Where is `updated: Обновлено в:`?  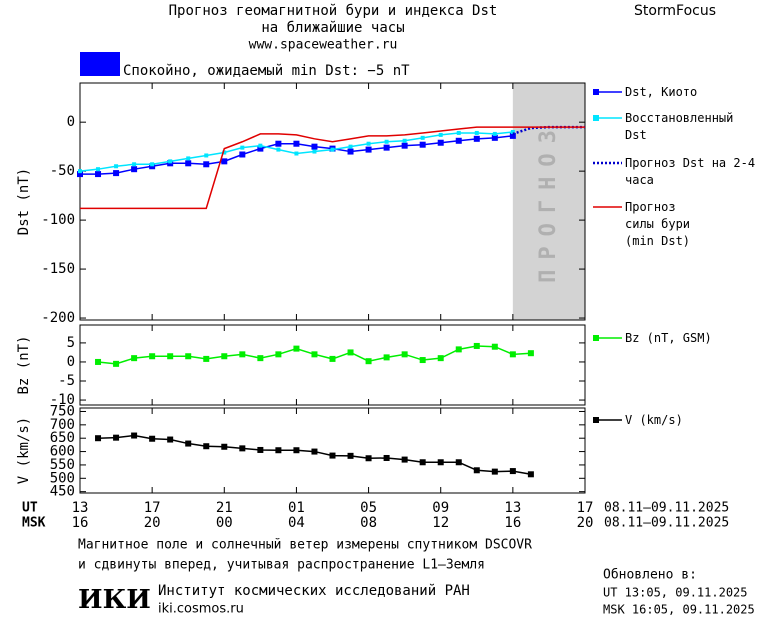 updated: Обновлено в: is located at coordinates (650, 575).